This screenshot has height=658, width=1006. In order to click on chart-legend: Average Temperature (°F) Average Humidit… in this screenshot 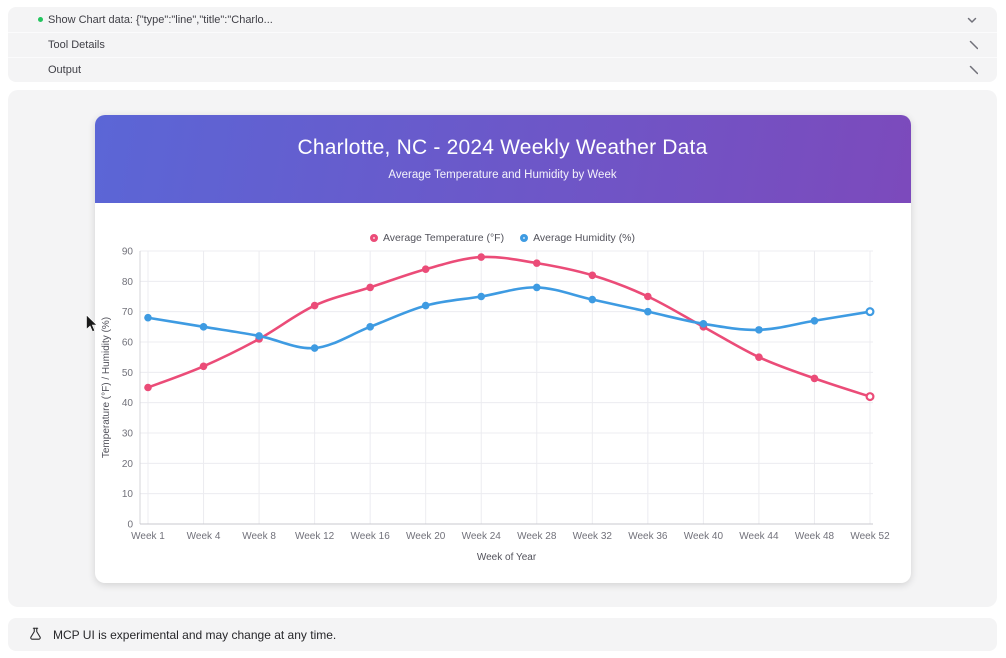, I will do `click(503, 238)`.